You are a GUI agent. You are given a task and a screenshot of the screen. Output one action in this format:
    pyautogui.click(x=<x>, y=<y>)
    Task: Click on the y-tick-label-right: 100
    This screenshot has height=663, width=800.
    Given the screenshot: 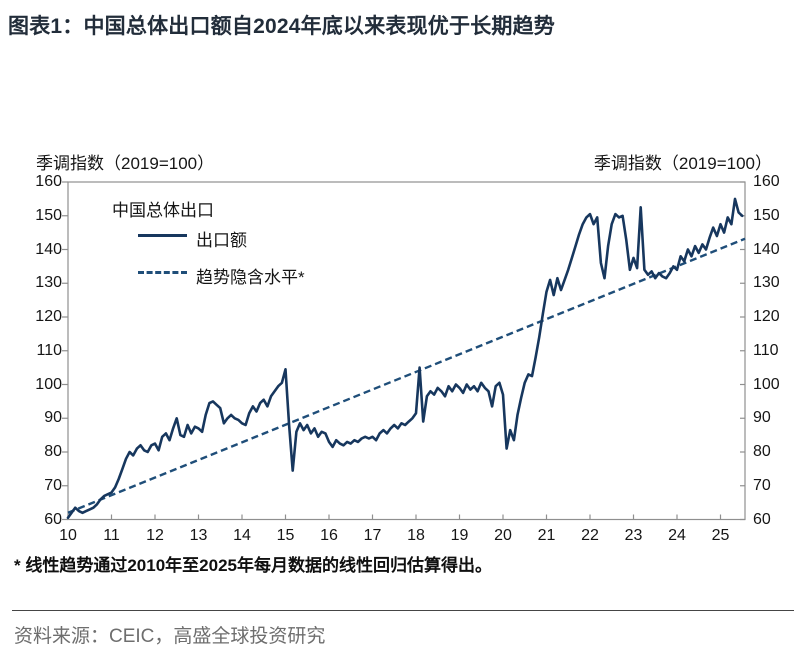 What is the action you would take?
    pyautogui.click(x=766, y=384)
    